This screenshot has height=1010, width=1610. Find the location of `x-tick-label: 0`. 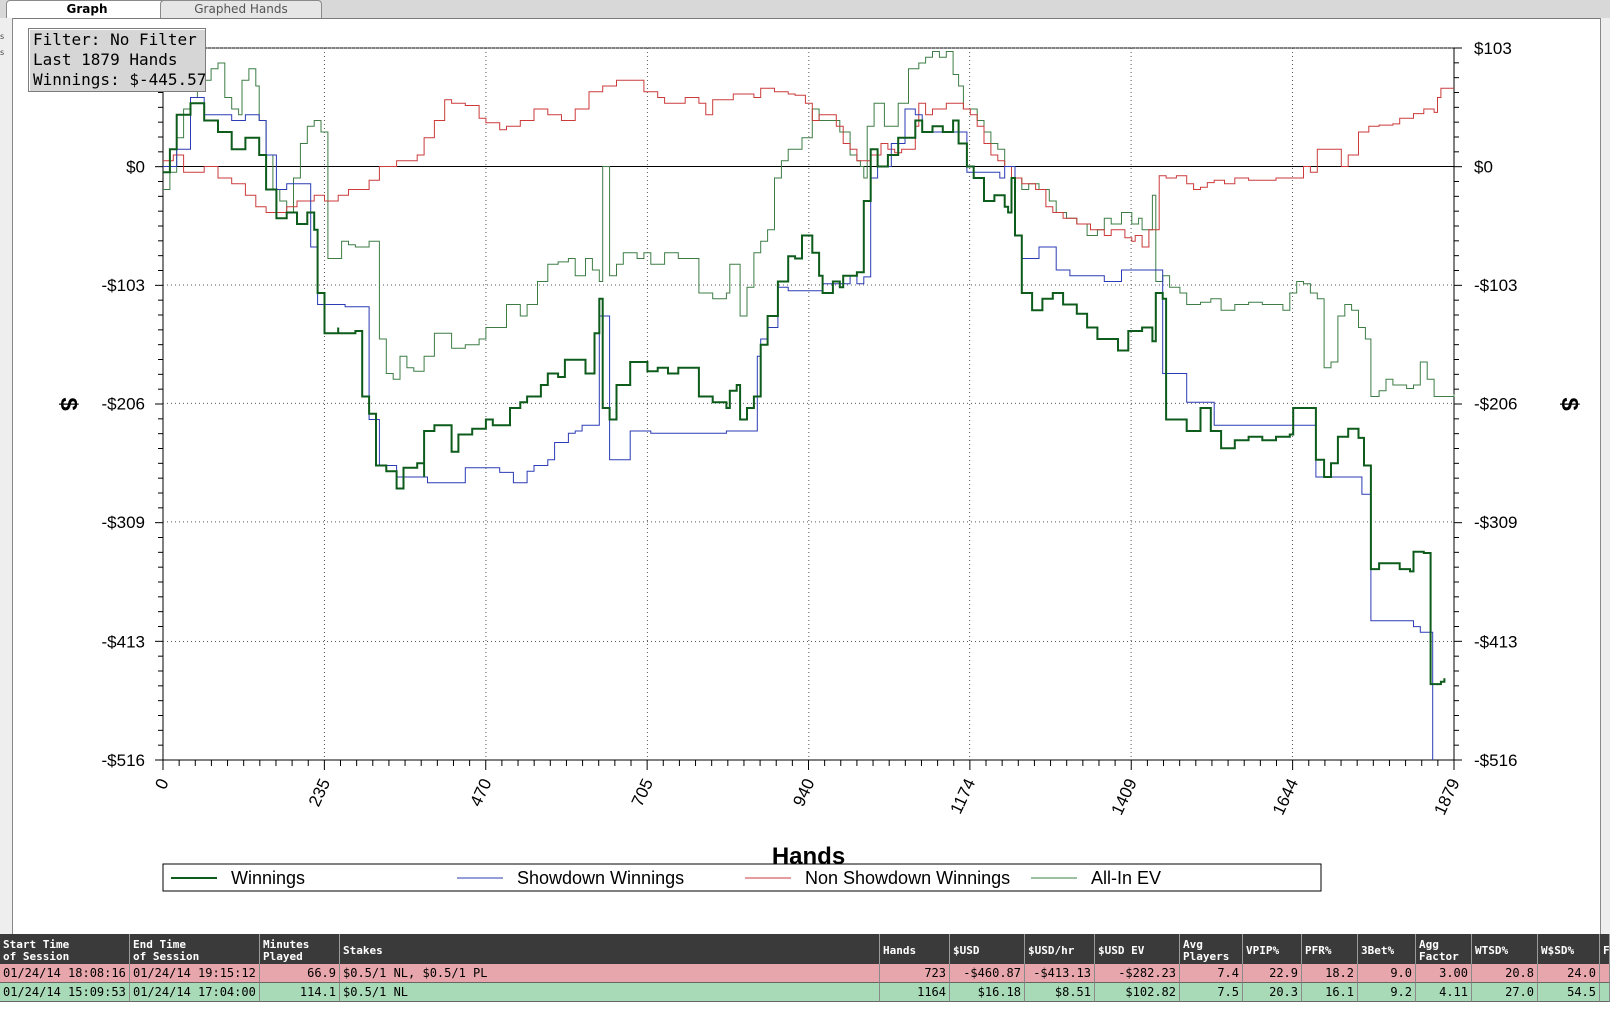

x-tick-label: 0 is located at coordinates (161, 784).